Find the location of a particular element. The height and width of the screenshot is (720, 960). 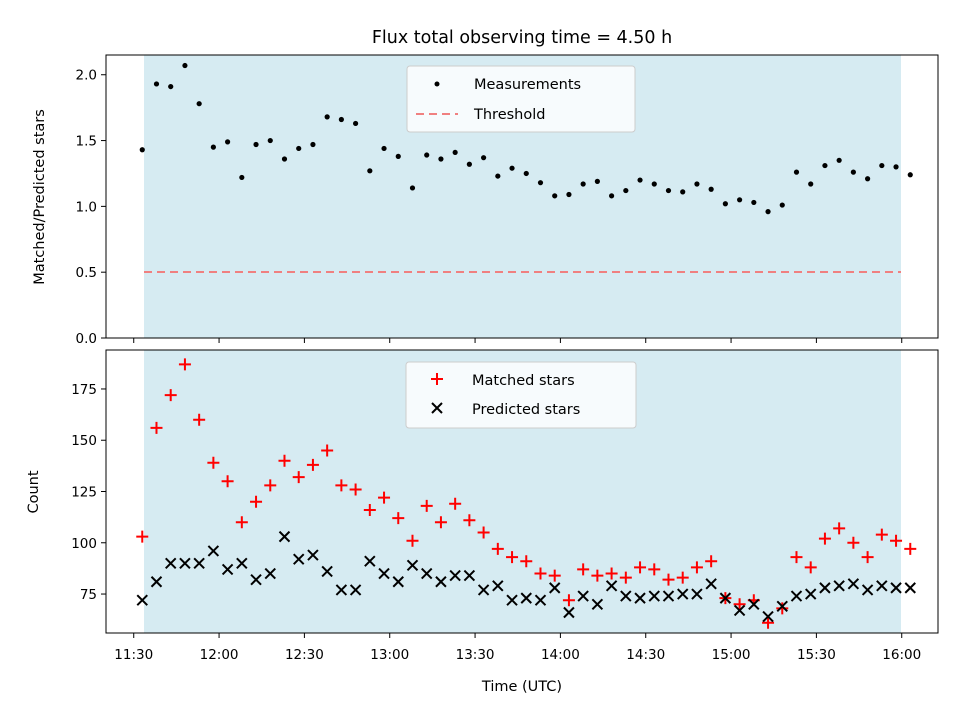

y-tick-label: 100 is located at coordinates (84, 544).